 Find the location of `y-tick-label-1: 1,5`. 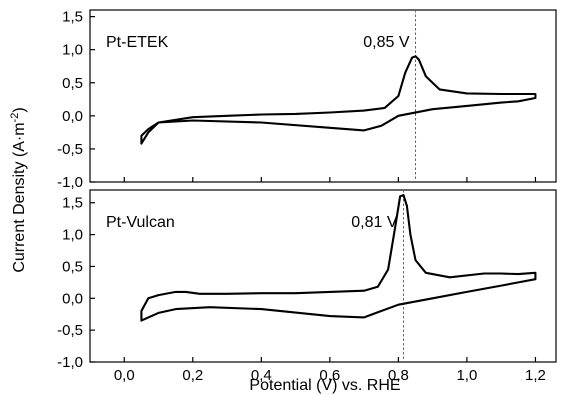

y-tick-label-1: 1,5 is located at coordinates (72, 17).